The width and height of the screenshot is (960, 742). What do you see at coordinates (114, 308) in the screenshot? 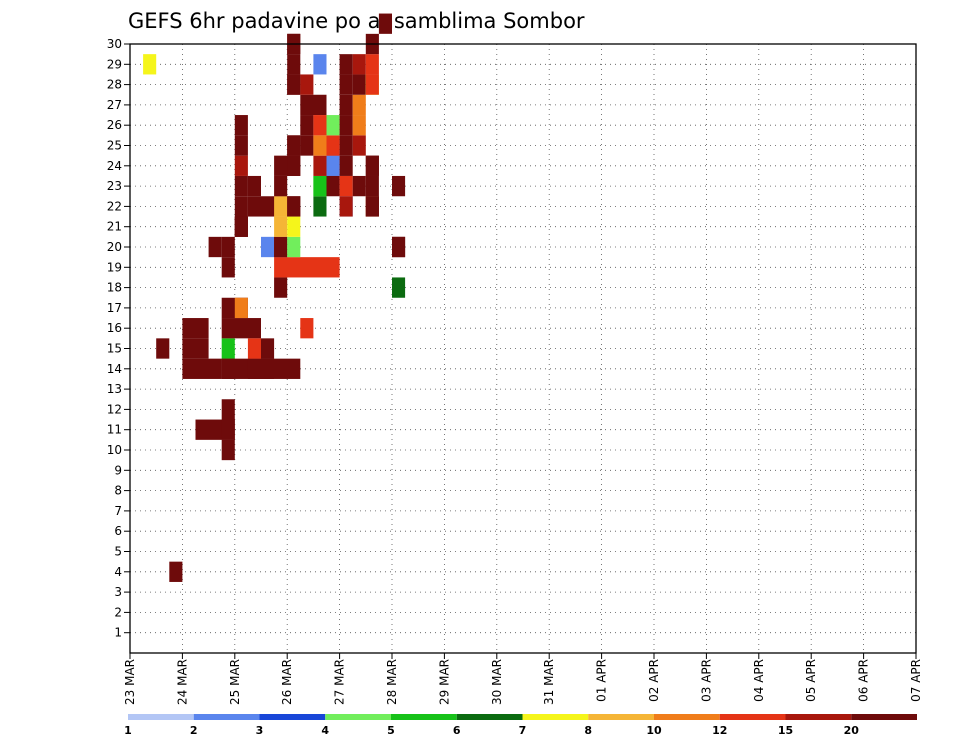
I see `y-tick-label: 17` at bounding box center [114, 308].